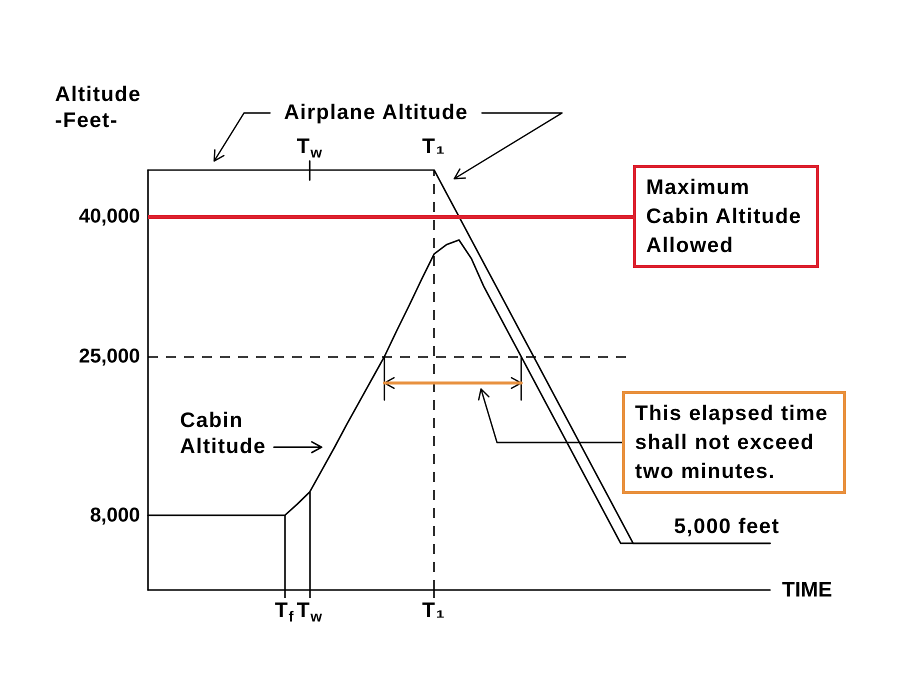 This screenshot has height=681, width=914. Describe the element at coordinates (727, 527) in the screenshot. I see `annotation: 5,000 feet` at that location.